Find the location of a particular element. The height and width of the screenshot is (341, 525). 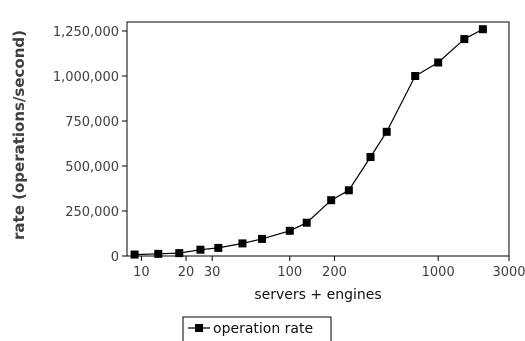

x-tick-label: 3000 is located at coordinates (508, 272).